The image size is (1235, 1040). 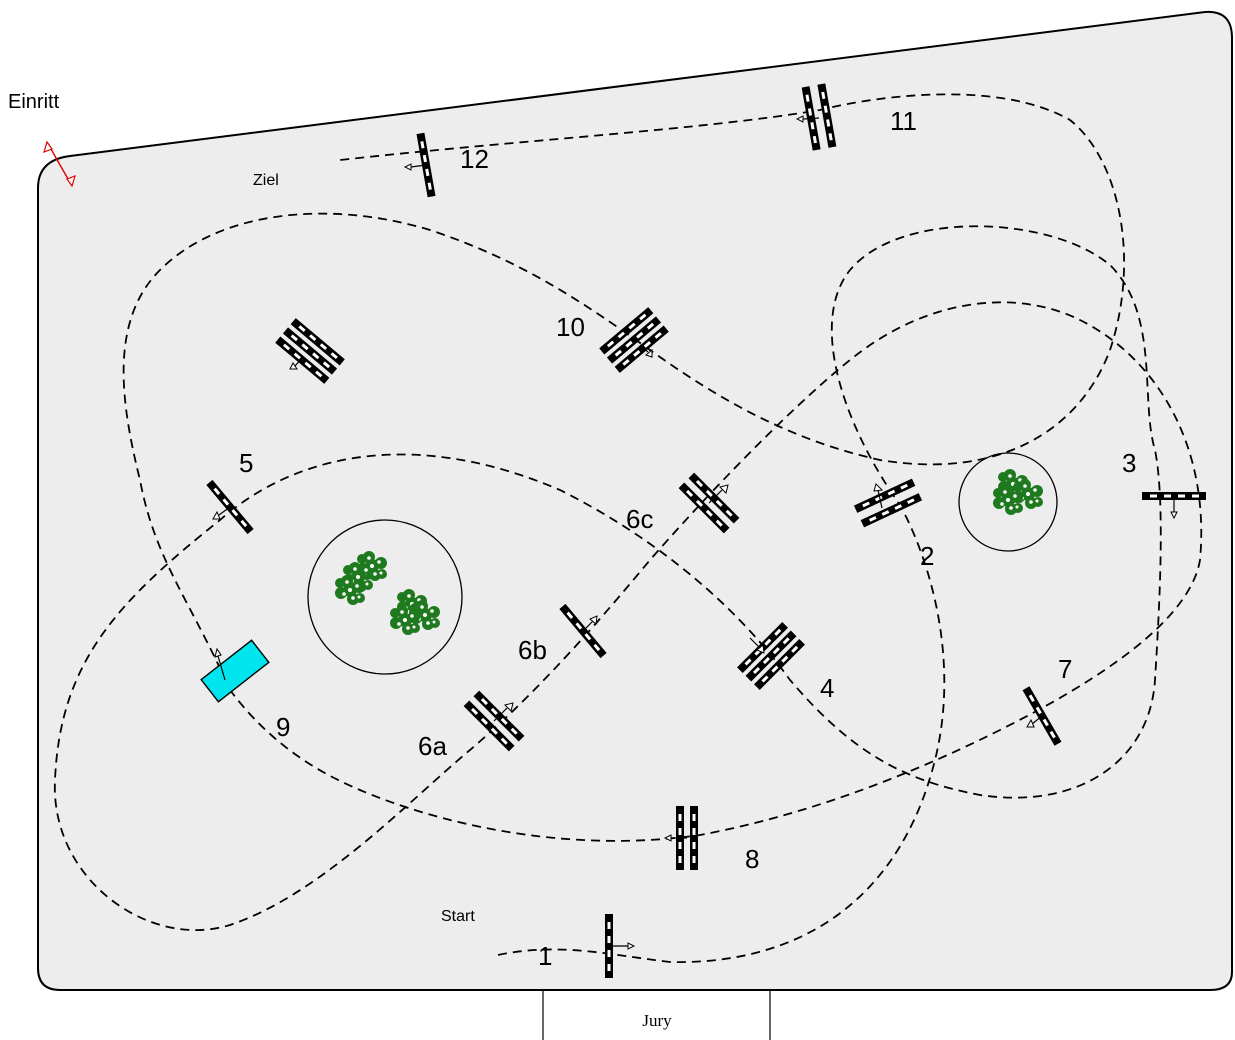 I want to click on obstacle-label-10: 10, so click(x=570, y=327).